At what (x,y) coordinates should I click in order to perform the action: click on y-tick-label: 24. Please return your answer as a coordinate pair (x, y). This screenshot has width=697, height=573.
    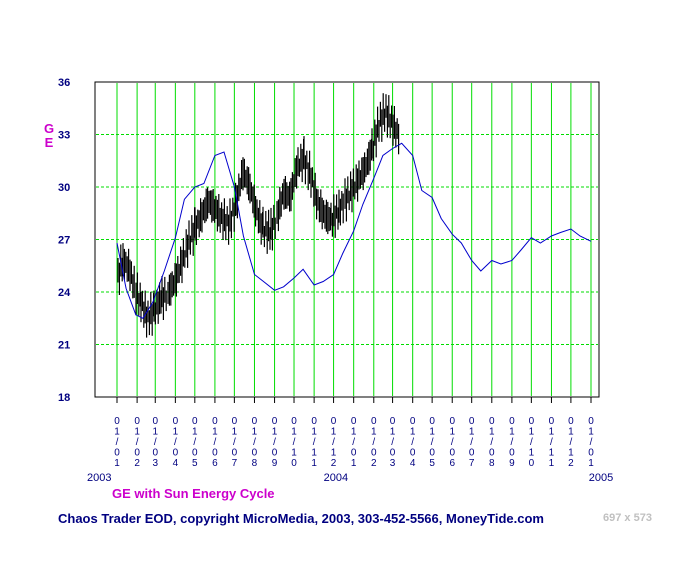
    Looking at the image, I should click on (64, 293).